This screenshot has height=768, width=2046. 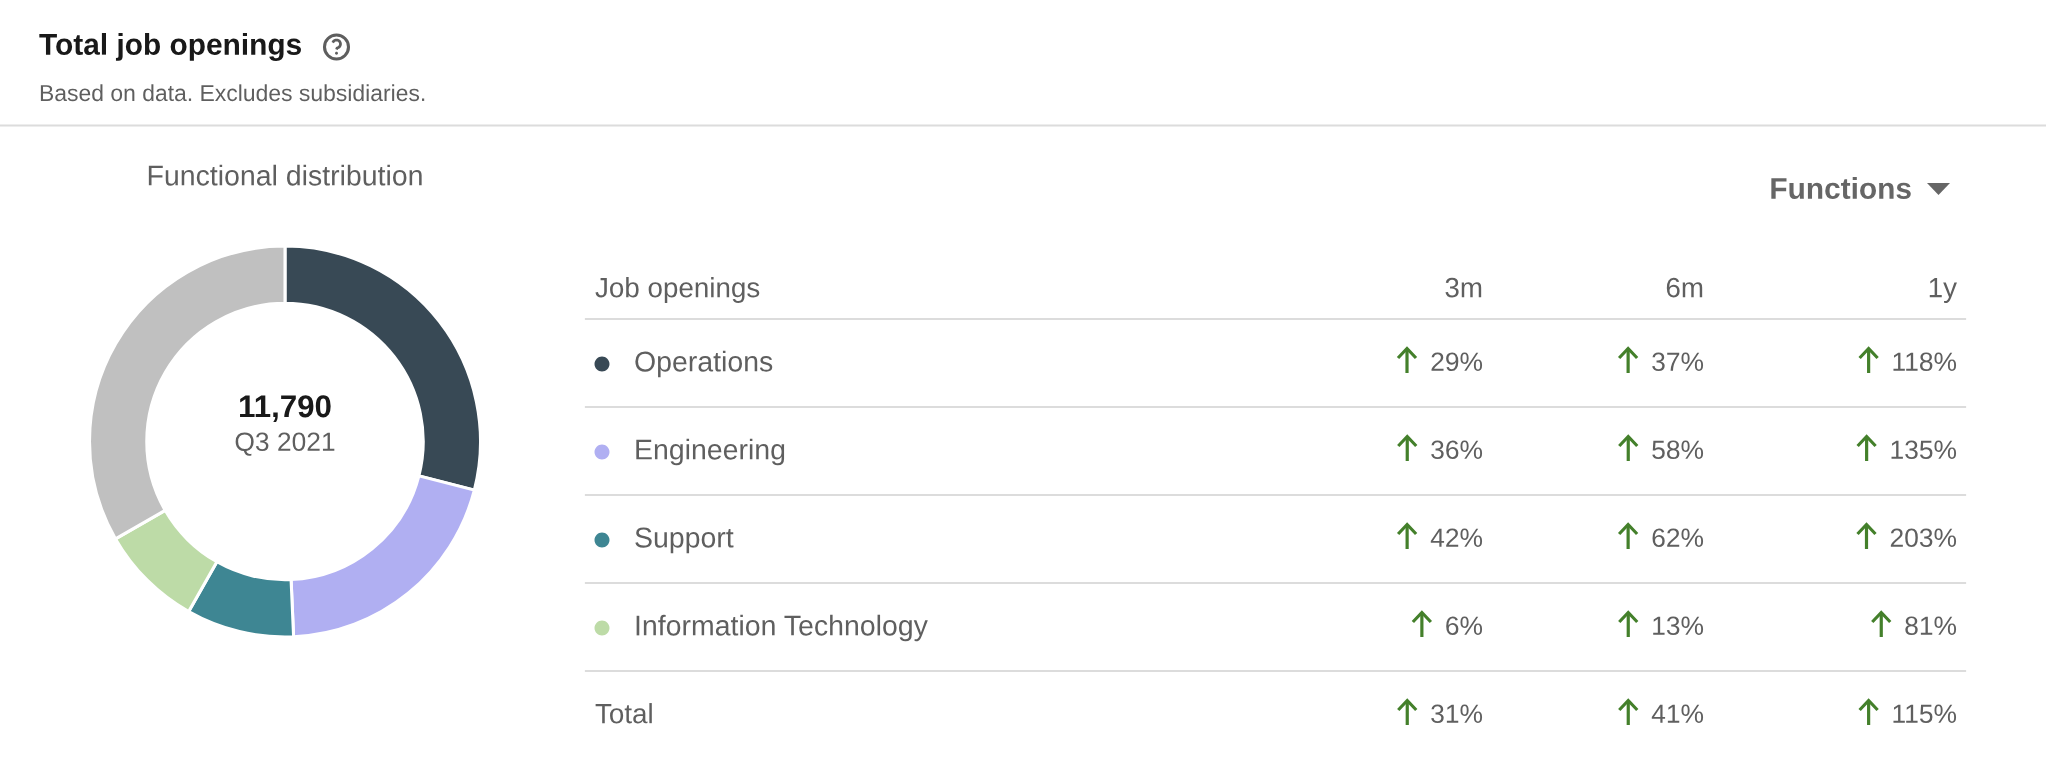 I want to click on text: 29%, so click(x=1457, y=362).